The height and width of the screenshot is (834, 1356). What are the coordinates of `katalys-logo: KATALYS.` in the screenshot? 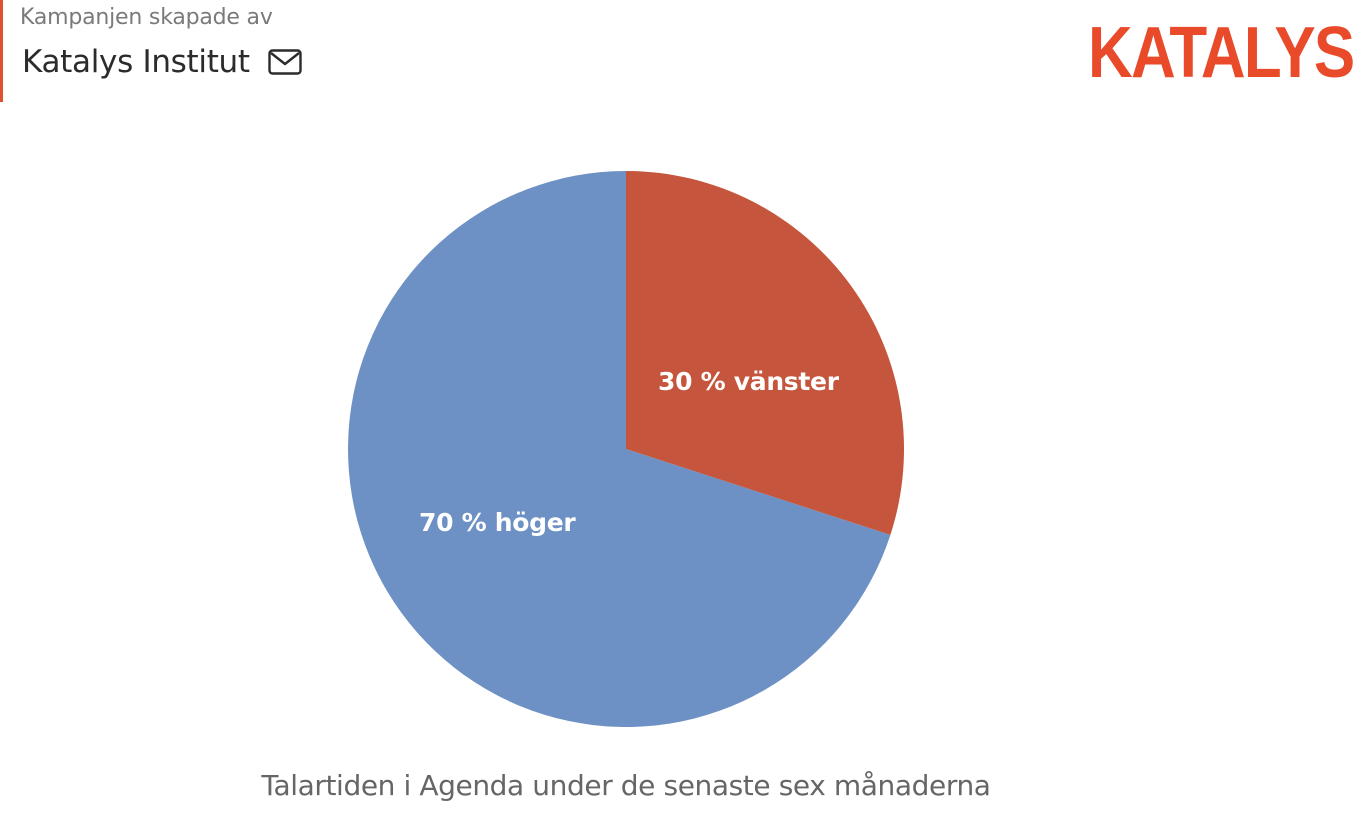 It's located at (1222, 53).